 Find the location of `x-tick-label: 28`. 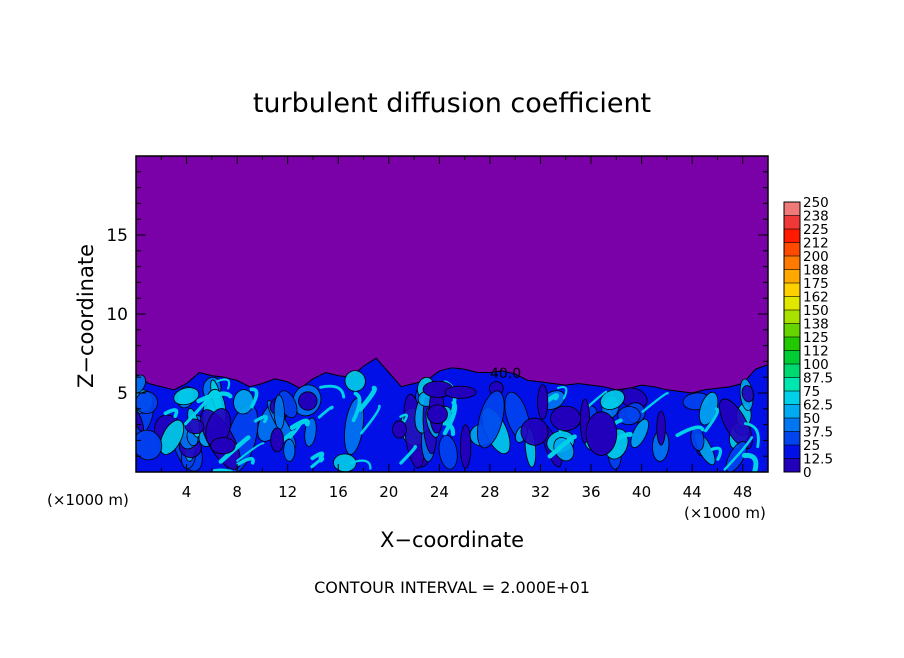

x-tick-label: 28 is located at coordinates (489, 492).